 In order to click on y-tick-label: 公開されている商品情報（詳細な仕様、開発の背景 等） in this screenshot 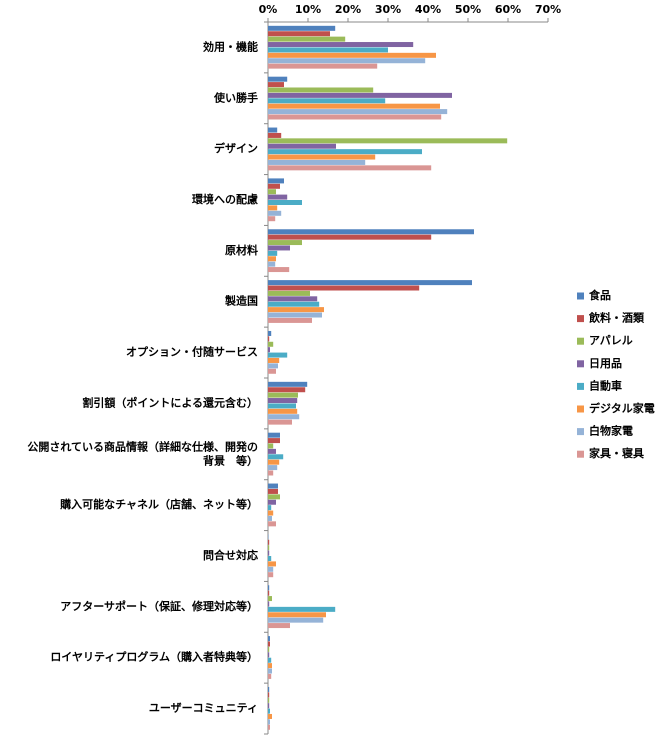, I will do `click(142, 453)`.